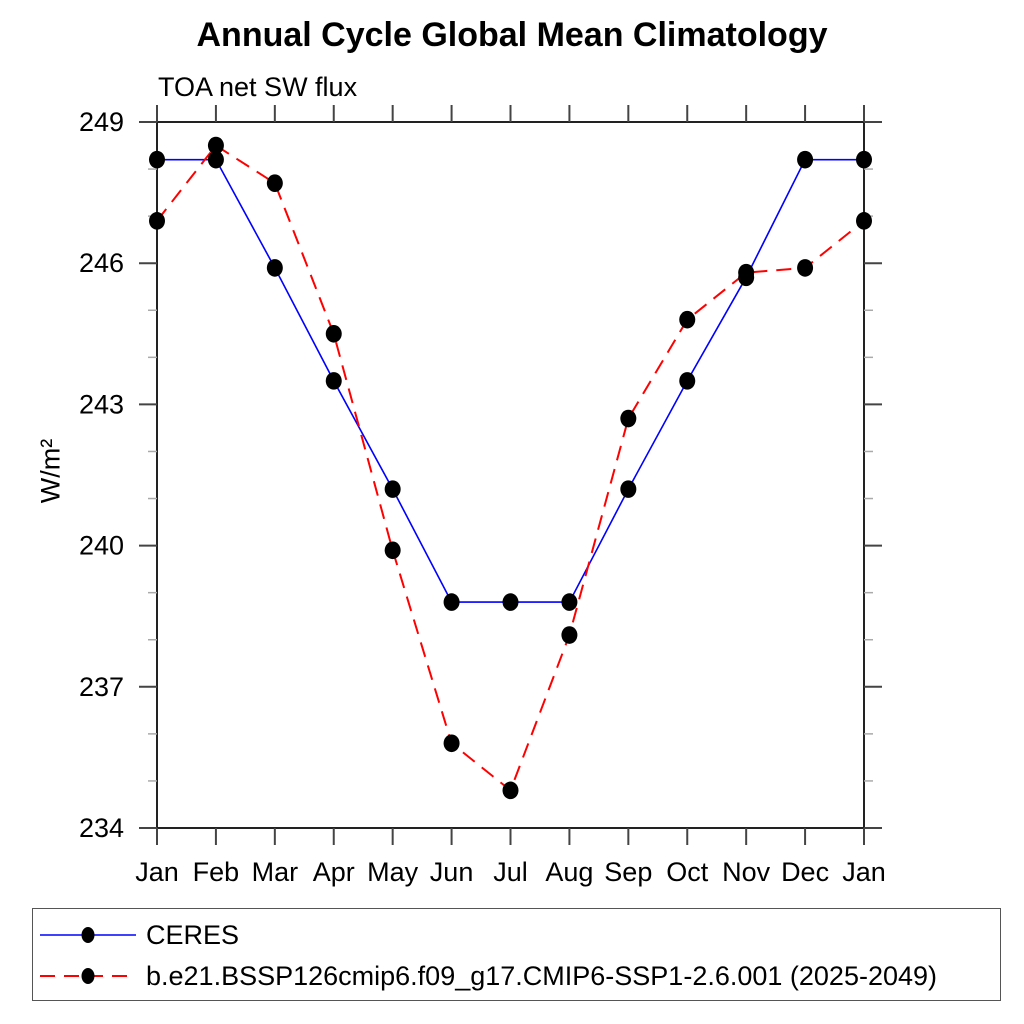  What do you see at coordinates (101, 404) in the screenshot?
I see `y-tick-label: 243` at bounding box center [101, 404].